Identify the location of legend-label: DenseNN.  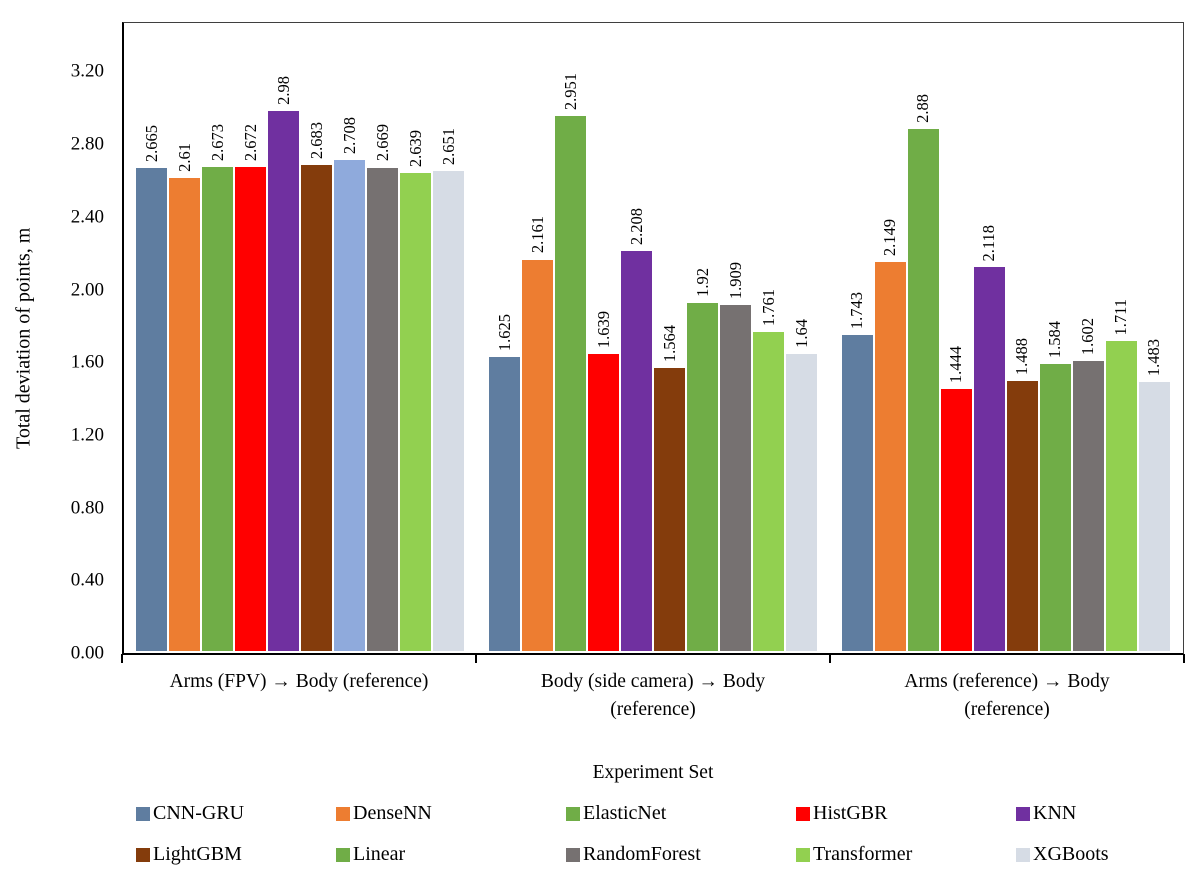
(392, 813).